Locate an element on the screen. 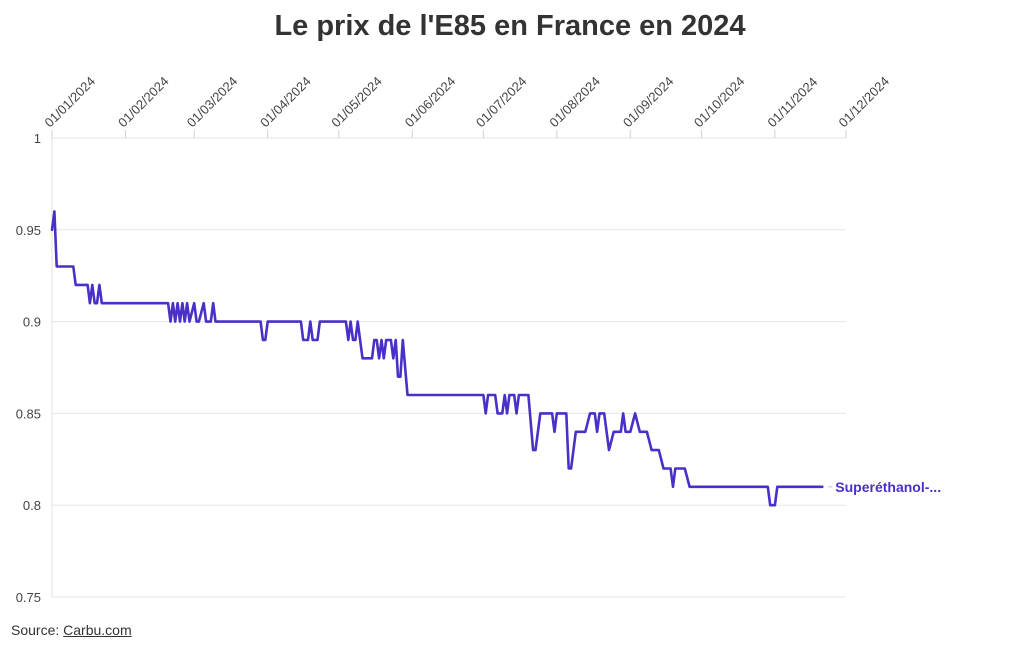 The image size is (1020, 650). x-tick-label: 01/08/2024 is located at coordinates (574, 101).